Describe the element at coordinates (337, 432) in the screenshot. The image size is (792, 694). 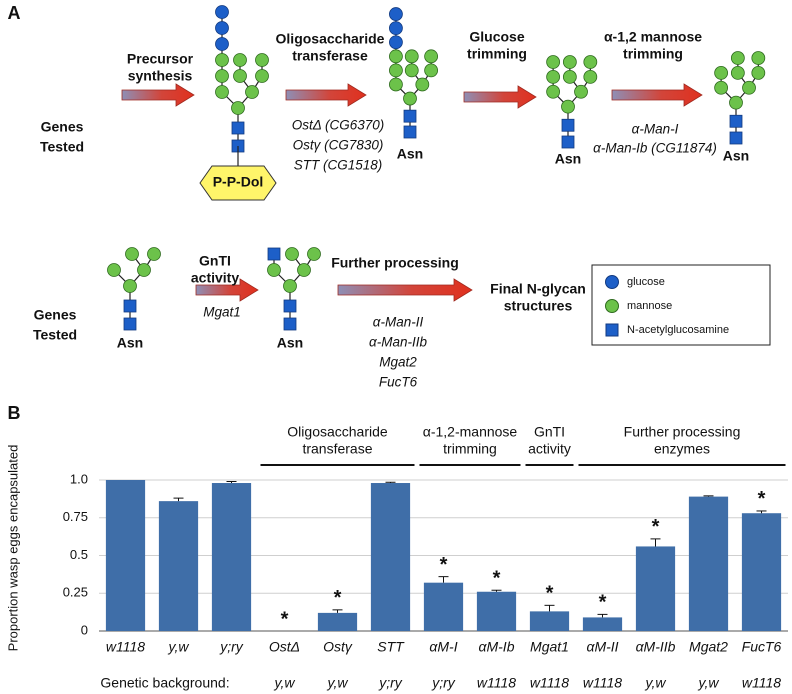
I see `group-label: Oligosaccharide` at that location.